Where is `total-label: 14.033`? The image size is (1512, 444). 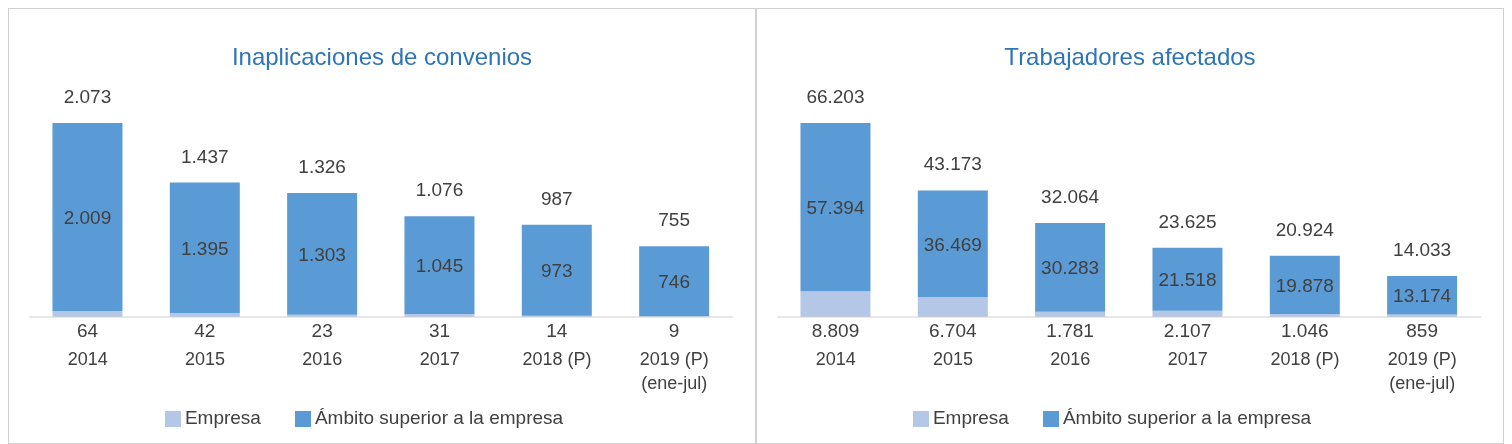 total-label: 14.033 is located at coordinates (1422, 249).